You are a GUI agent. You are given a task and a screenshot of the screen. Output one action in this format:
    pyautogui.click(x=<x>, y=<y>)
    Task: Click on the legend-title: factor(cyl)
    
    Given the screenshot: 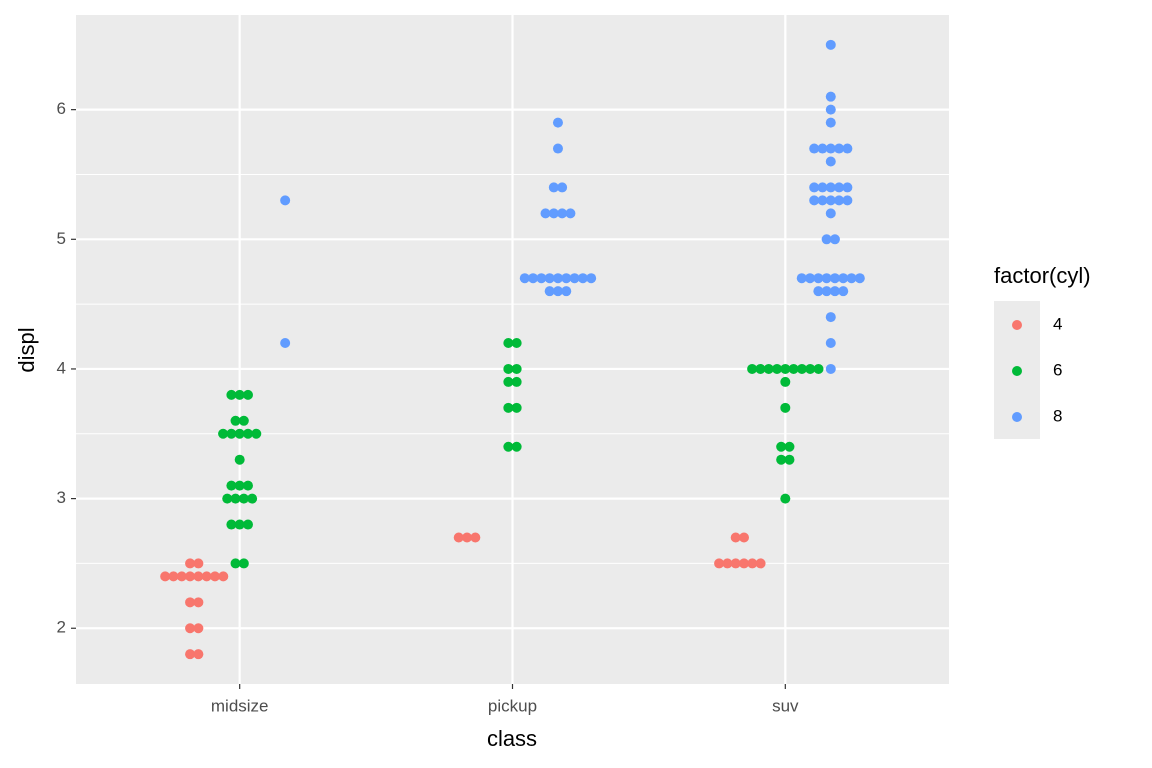 What is the action you would take?
    pyautogui.click(x=1042, y=275)
    